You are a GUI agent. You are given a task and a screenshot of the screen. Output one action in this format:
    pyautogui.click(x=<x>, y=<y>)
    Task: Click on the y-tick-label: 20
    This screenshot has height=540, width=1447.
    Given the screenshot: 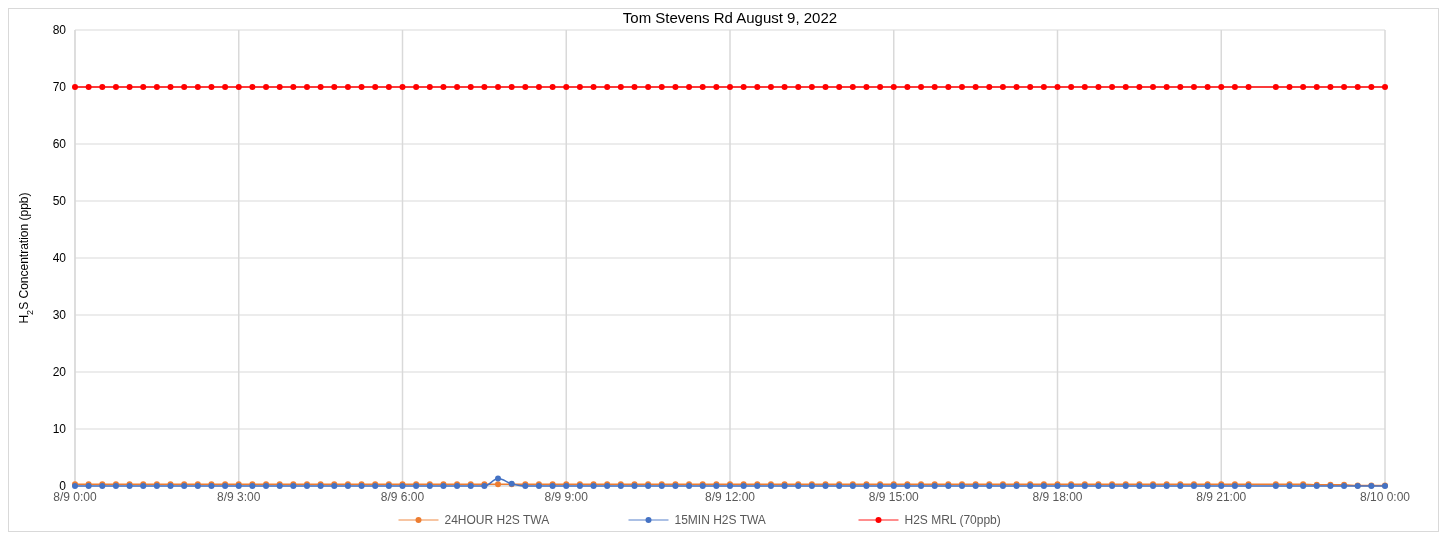 What is the action you would take?
    pyautogui.click(x=59, y=372)
    